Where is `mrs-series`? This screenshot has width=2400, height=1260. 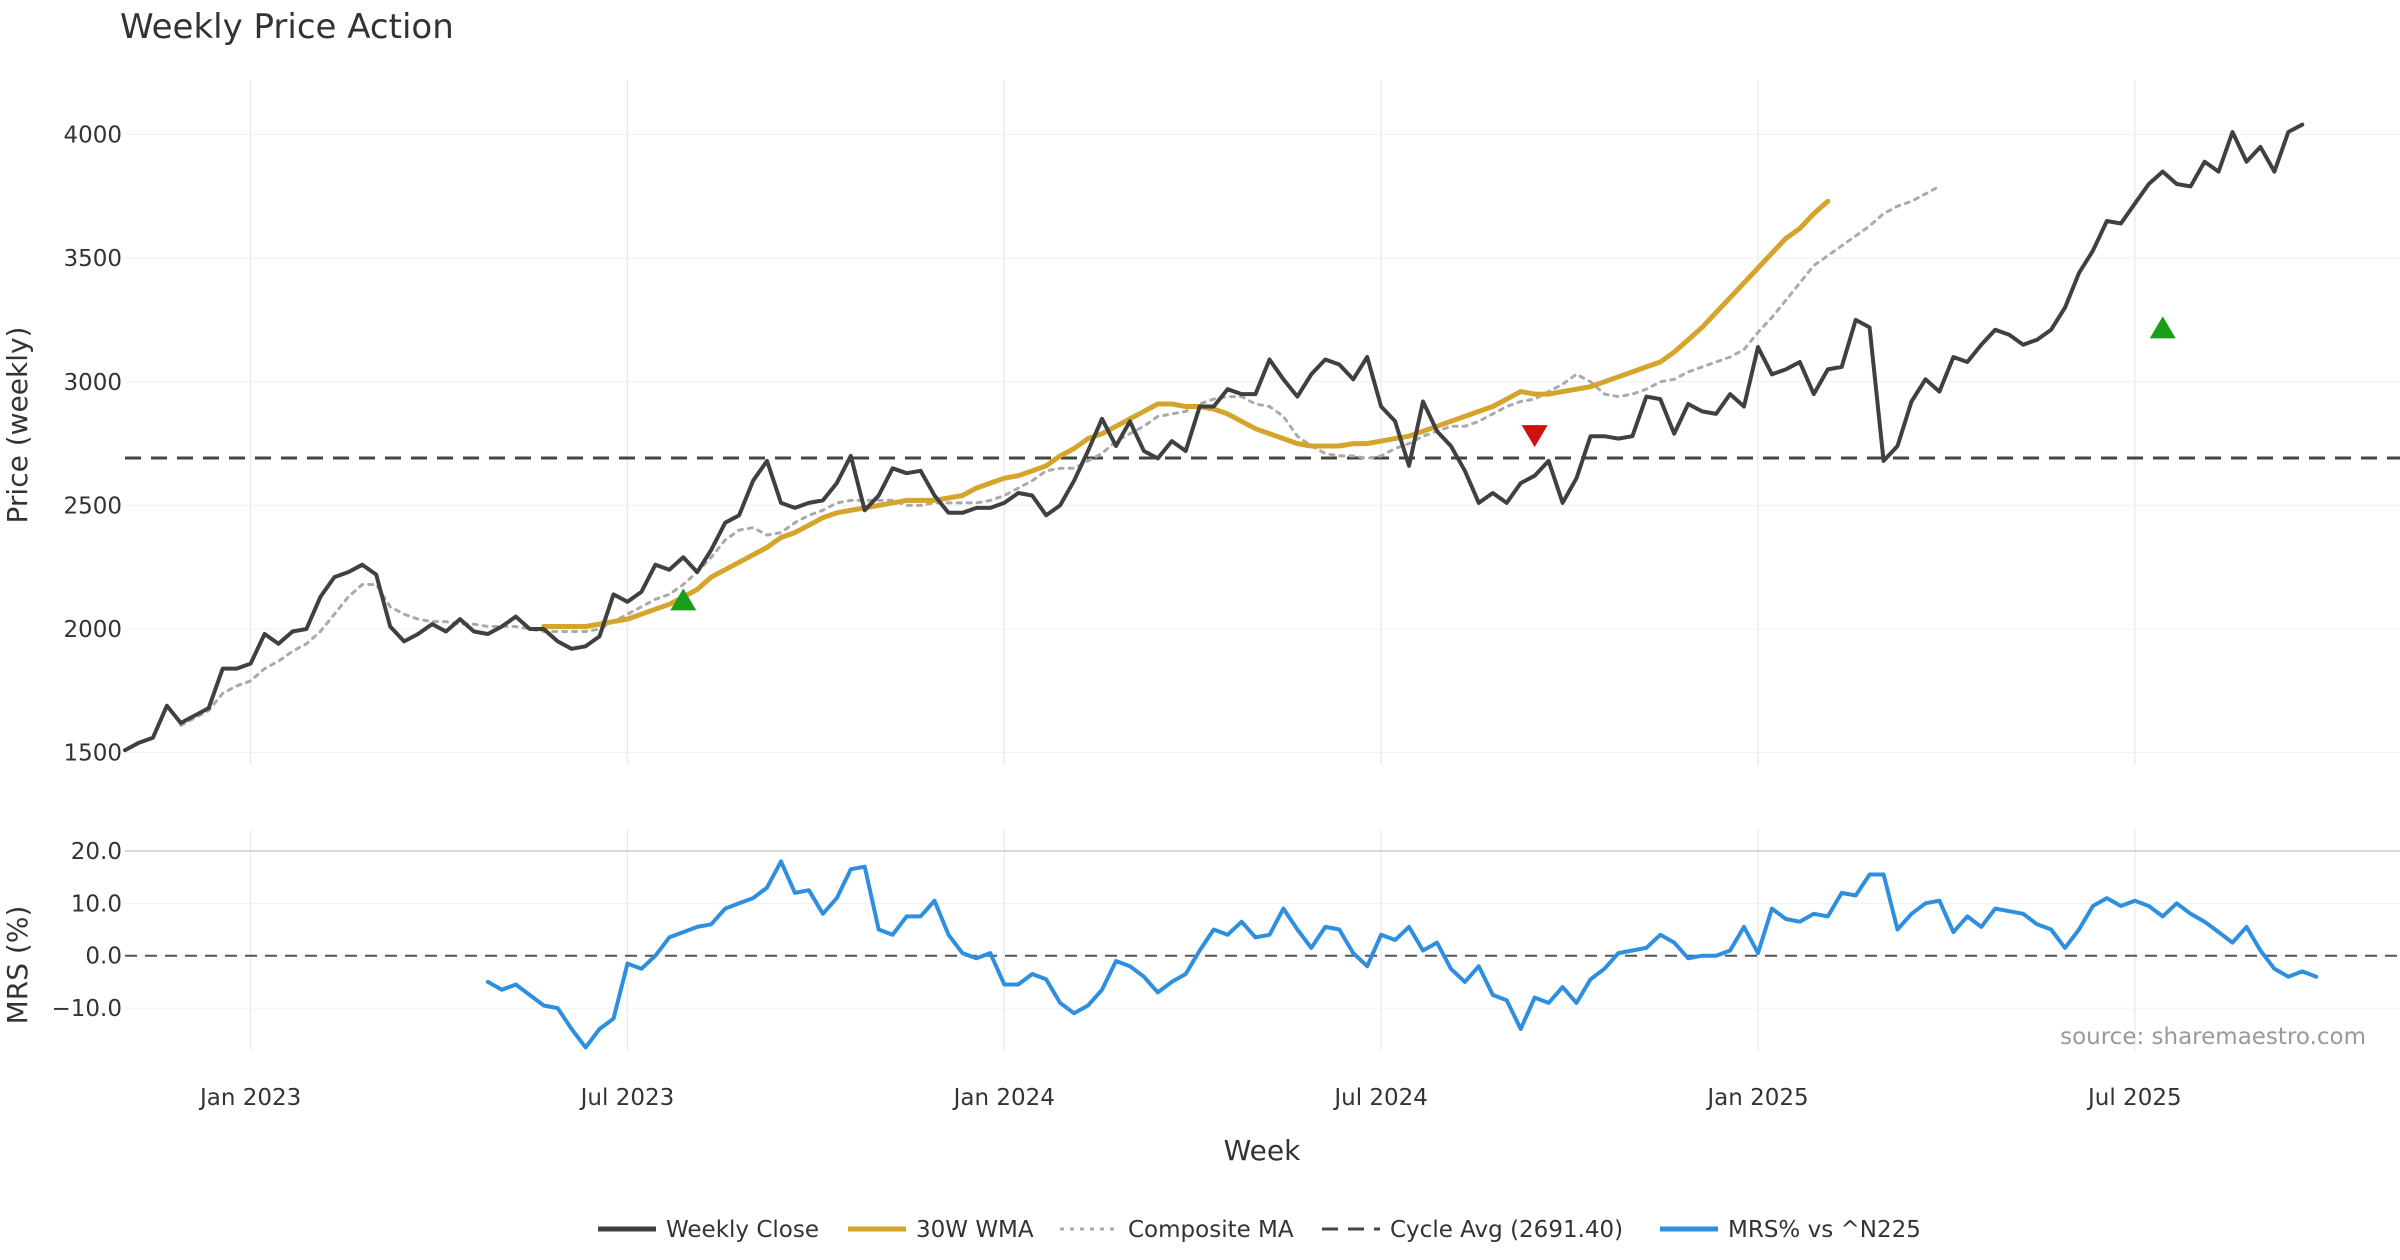 mrs-series is located at coordinates (1402, 954).